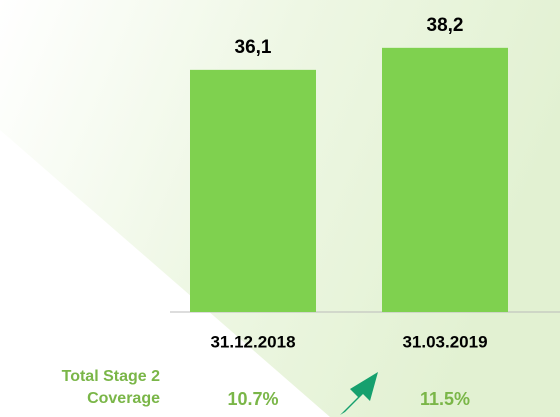  I want to click on coverage-value: 10.7%, so click(252, 399).